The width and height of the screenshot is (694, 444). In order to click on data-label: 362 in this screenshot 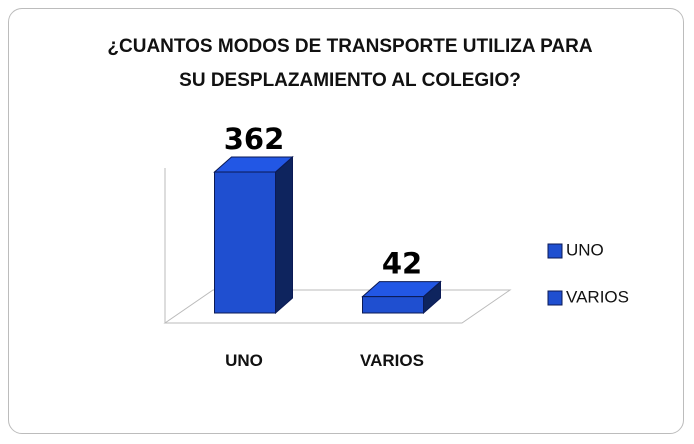, I will do `click(254, 139)`.